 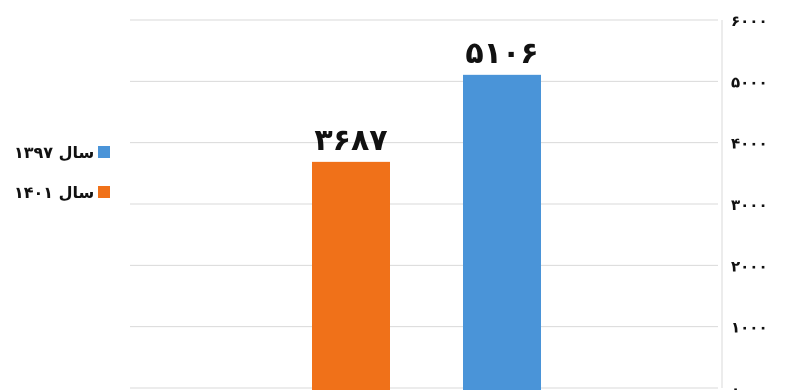 I want to click on y-axis-tick-labels: ۰ ۱۰۰۰ ۲۰۰۰ ۳۰۰۰ ۴۰۰۰ ۵۰۰۰ ۶۰۰۰, so click(x=749, y=201).